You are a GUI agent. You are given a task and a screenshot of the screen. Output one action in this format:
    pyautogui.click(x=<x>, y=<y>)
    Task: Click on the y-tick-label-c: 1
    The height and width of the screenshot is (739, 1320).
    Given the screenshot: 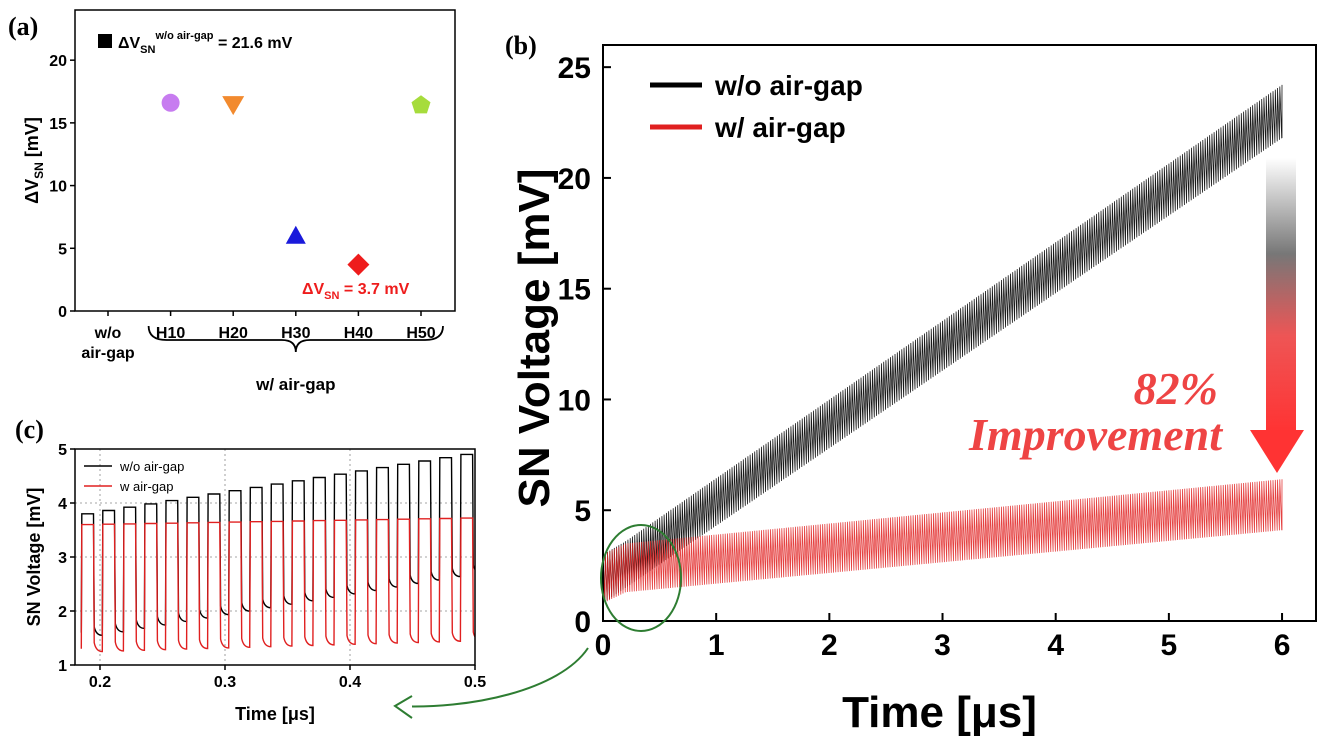 What is the action you would take?
    pyautogui.click(x=62, y=666)
    